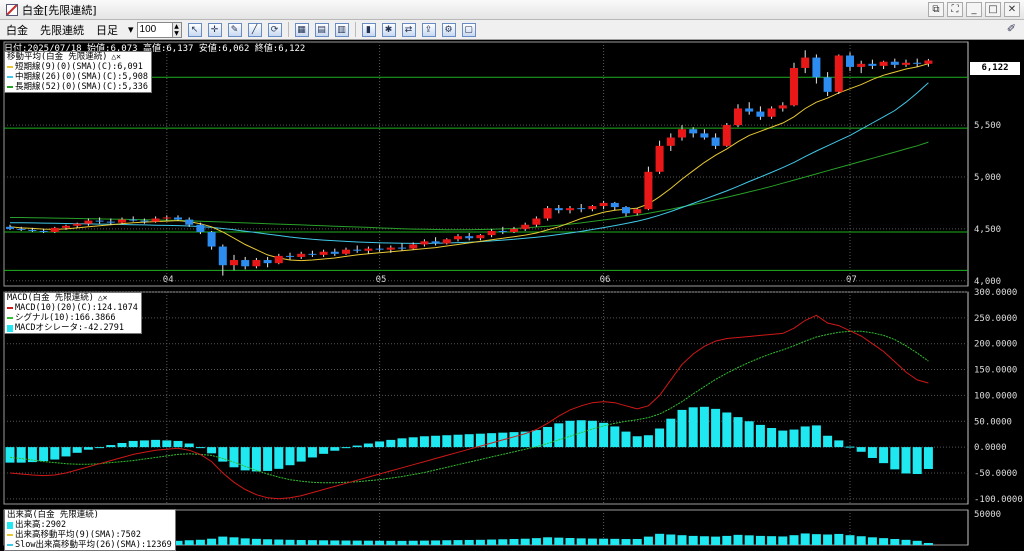 Image resolution: width=1024 pixels, height=551 pixels. What do you see at coordinates (194, 29) in the screenshot?
I see `cursor-icon: ↖` at bounding box center [194, 29].